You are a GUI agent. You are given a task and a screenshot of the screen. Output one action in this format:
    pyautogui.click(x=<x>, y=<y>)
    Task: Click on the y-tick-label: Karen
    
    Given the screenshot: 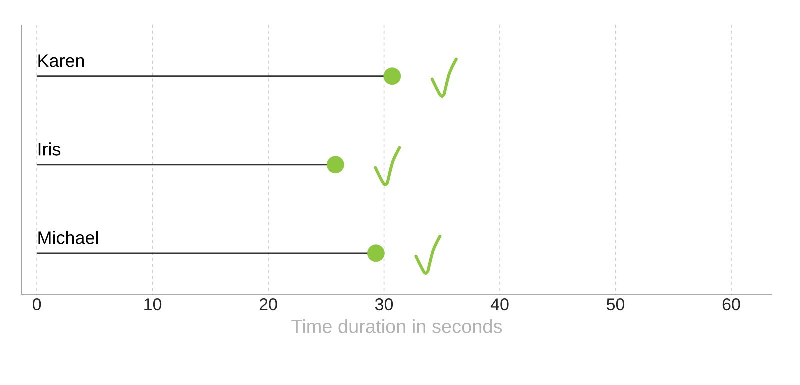 What is the action you would take?
    pyautogui.click(x=61, y=61)
    